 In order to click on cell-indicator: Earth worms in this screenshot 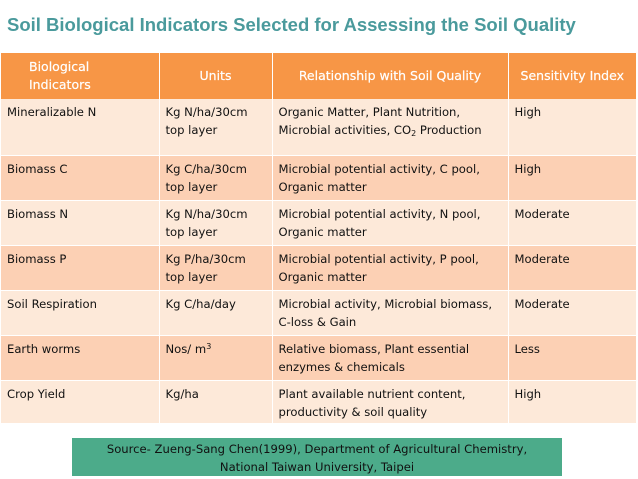, I will do `click(80, 358)`.